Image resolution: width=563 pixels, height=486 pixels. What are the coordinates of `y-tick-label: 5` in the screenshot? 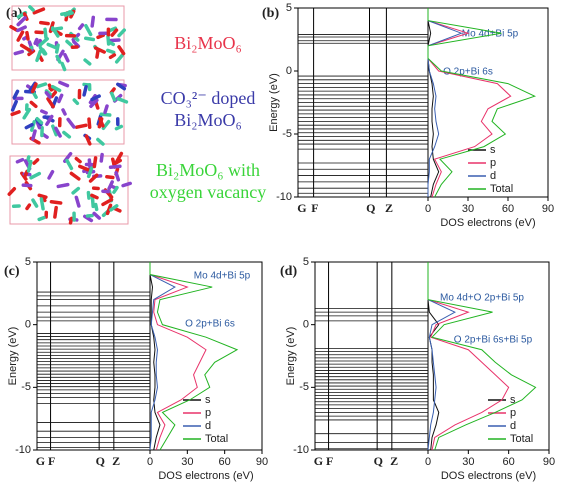 It's located at (289, 8).